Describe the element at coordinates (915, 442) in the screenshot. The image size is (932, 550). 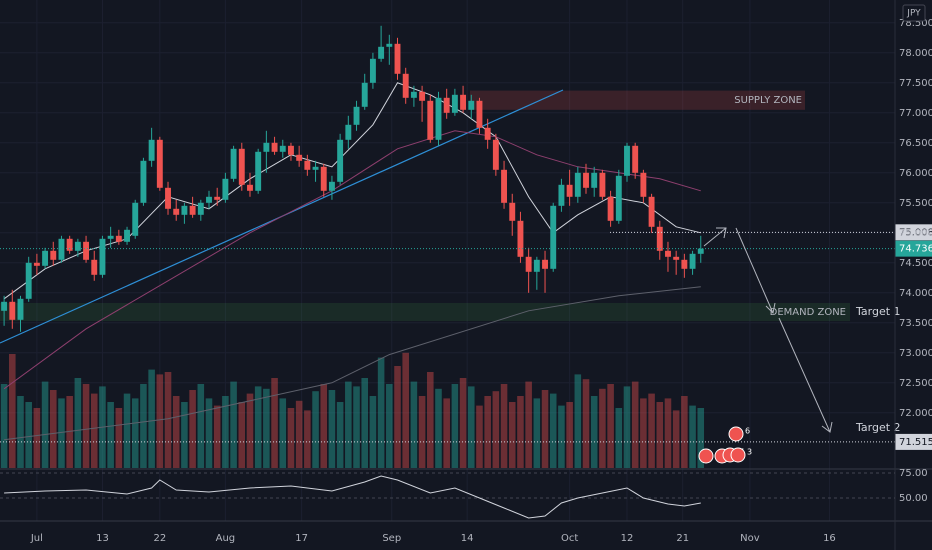
I see `level-label: 71.515` at that location.